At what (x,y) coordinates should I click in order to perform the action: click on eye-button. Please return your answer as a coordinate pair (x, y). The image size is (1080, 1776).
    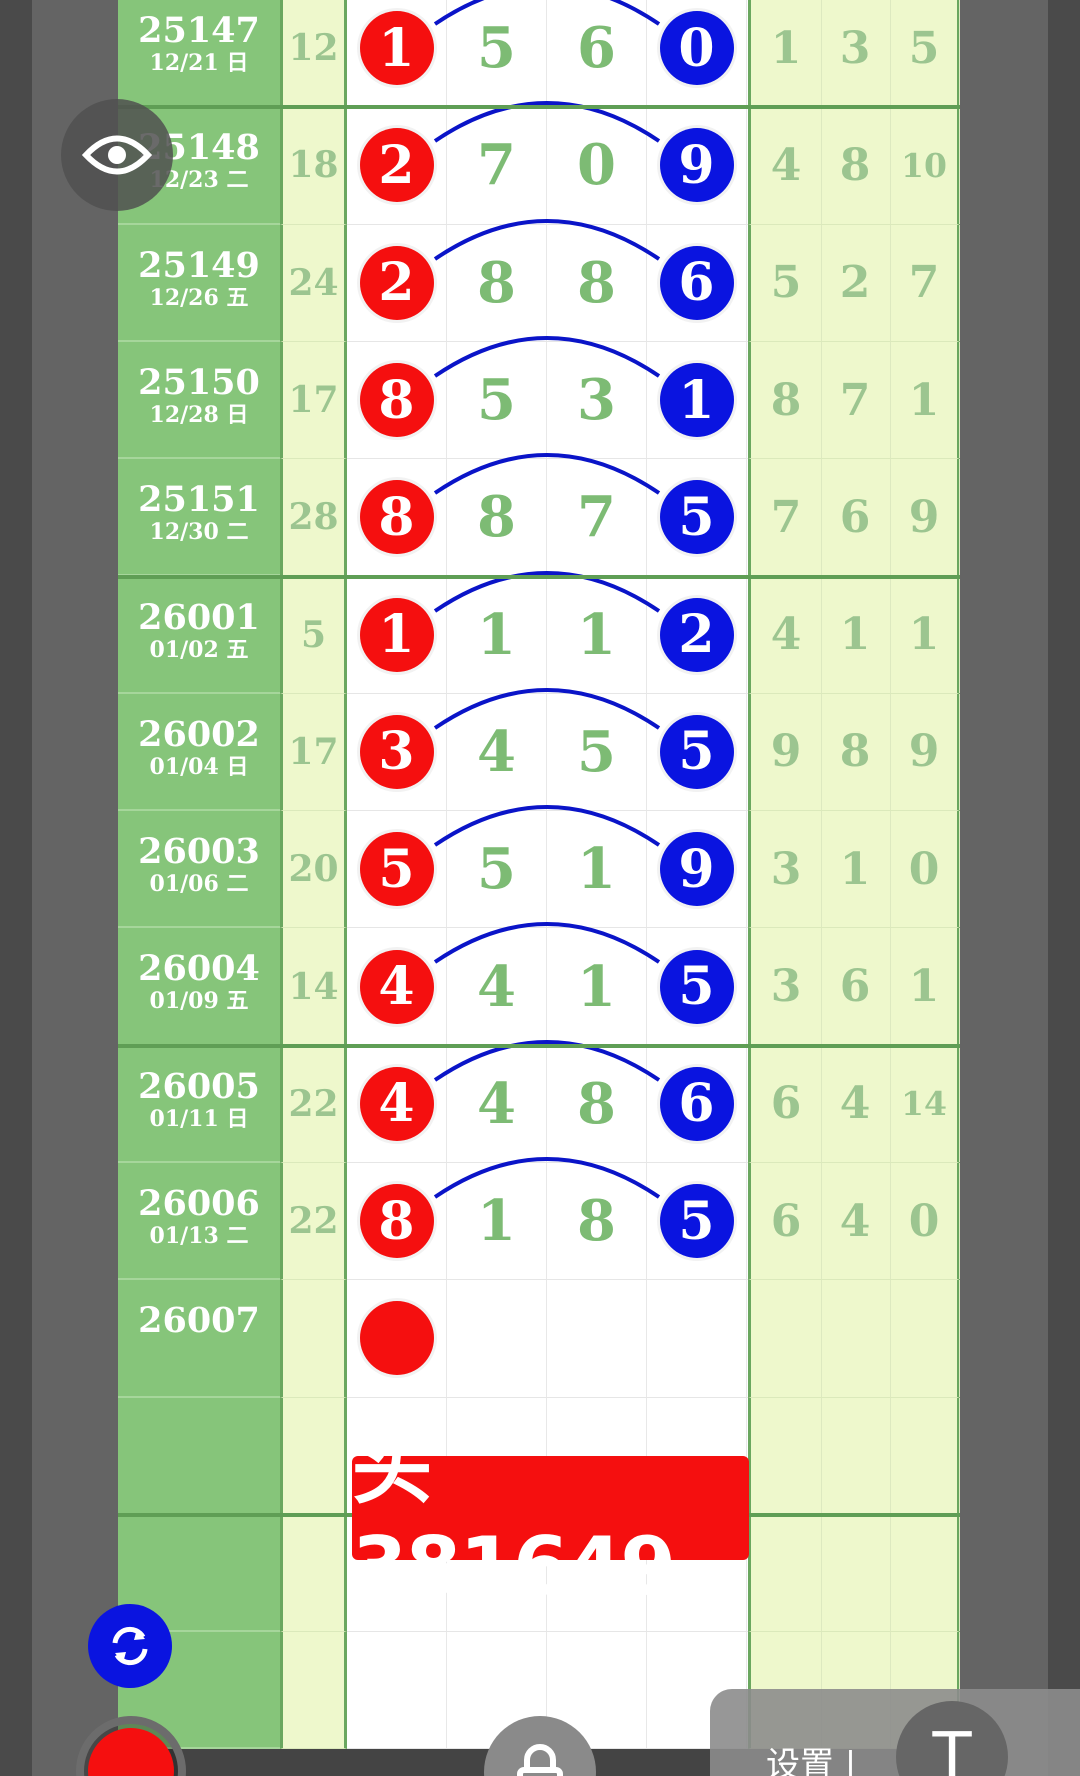
    Looking at the image, I should click on (117, 155).